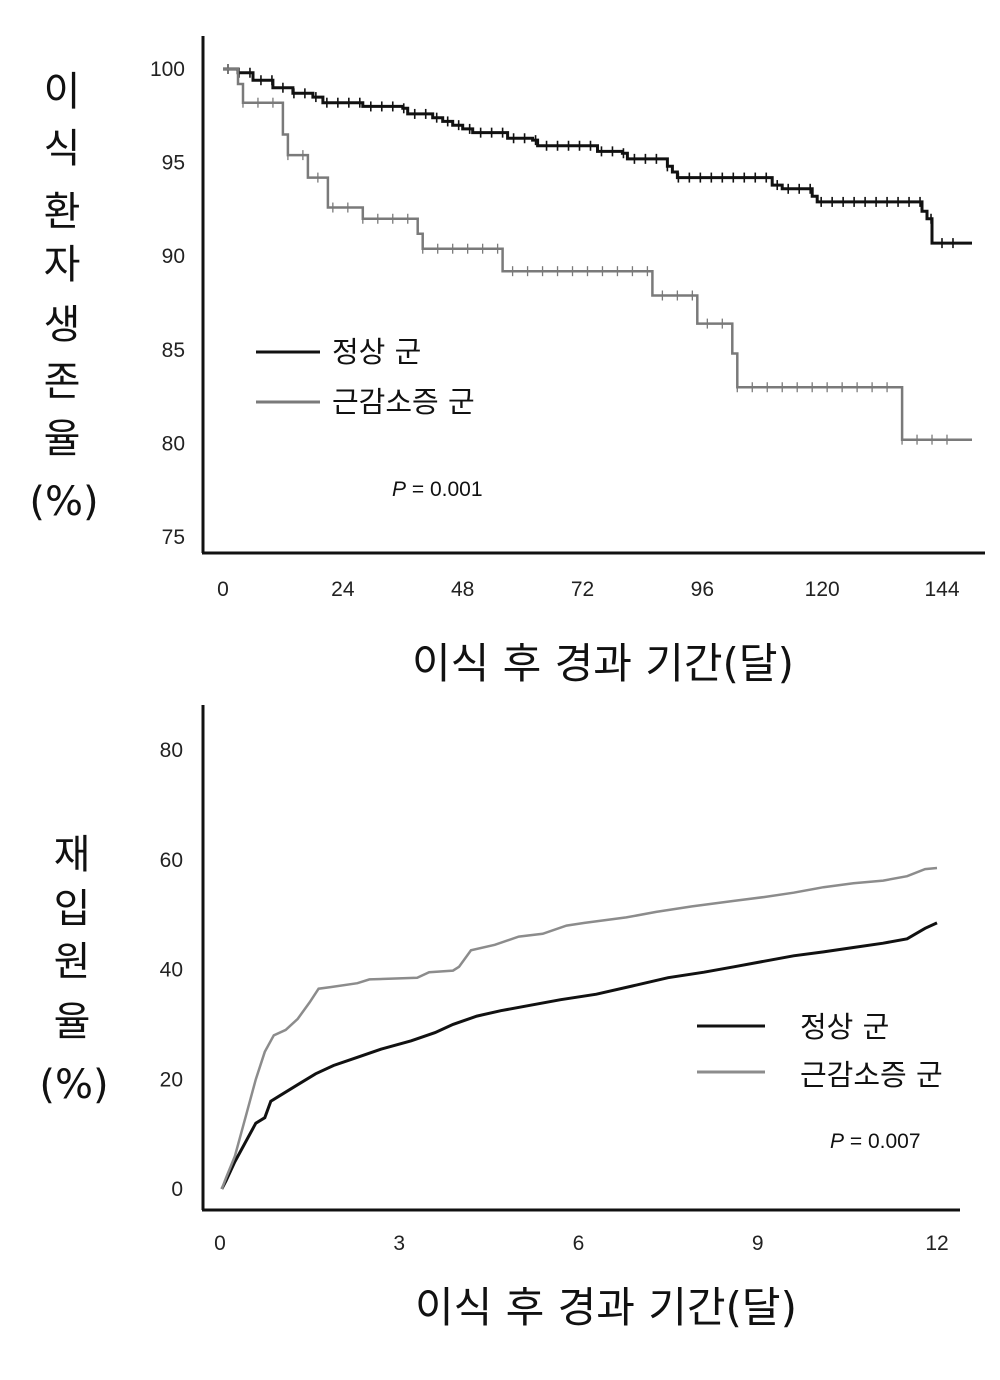 This screenshot has height=1380, width=1000. What do you see at coordinates (343, 589) in the screenshot?
I see `x-tick-label: 24` at bounding box center [343, 589].